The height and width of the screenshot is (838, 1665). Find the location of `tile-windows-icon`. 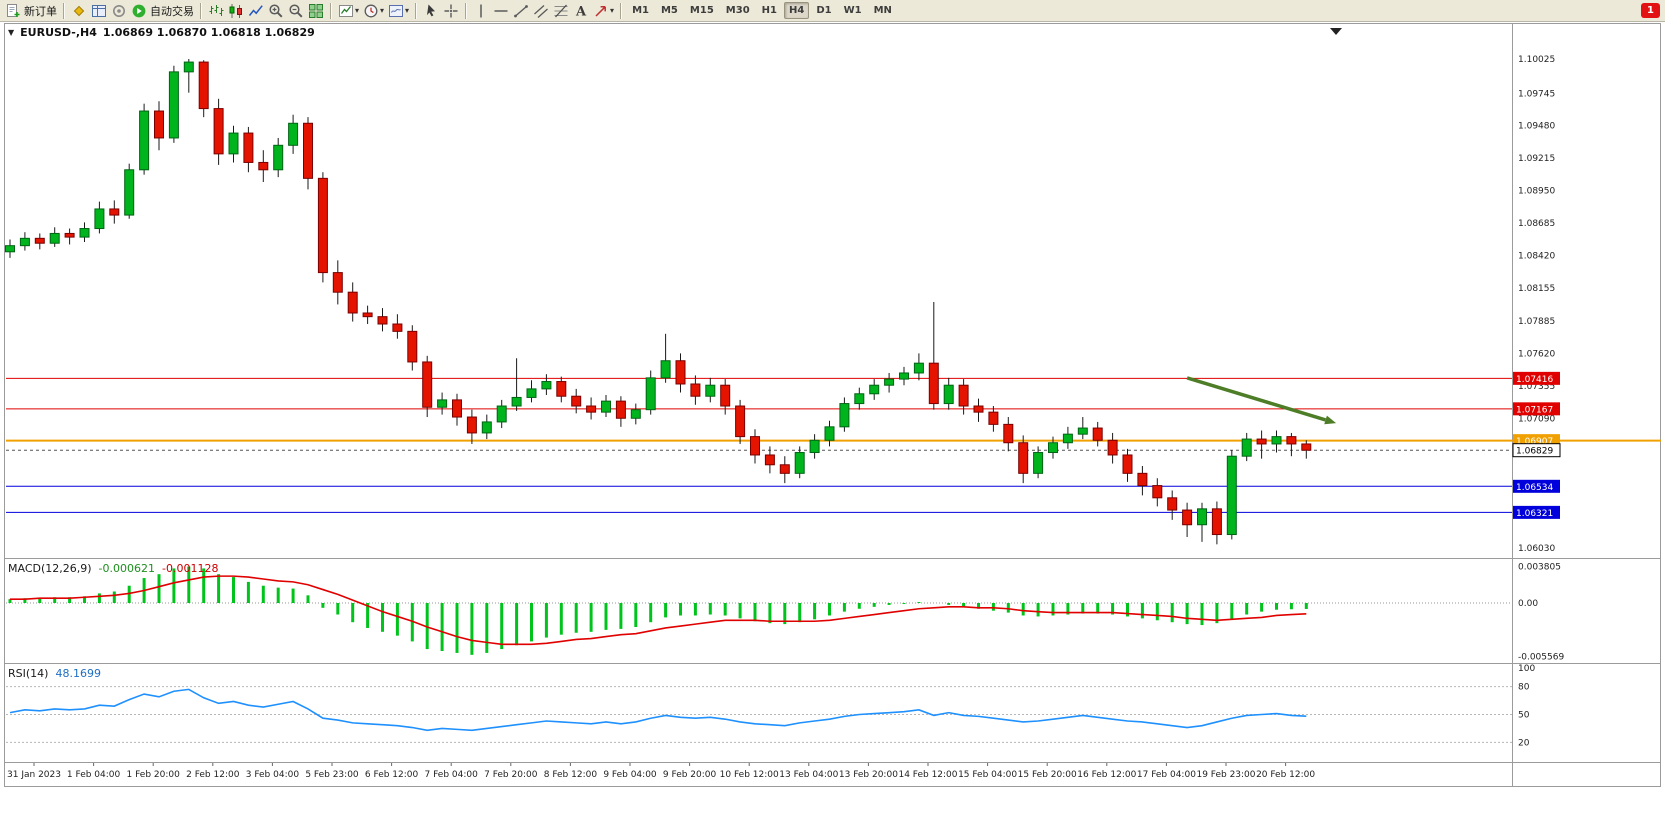

tile-windows-icon is located at coordinates (316, 11).